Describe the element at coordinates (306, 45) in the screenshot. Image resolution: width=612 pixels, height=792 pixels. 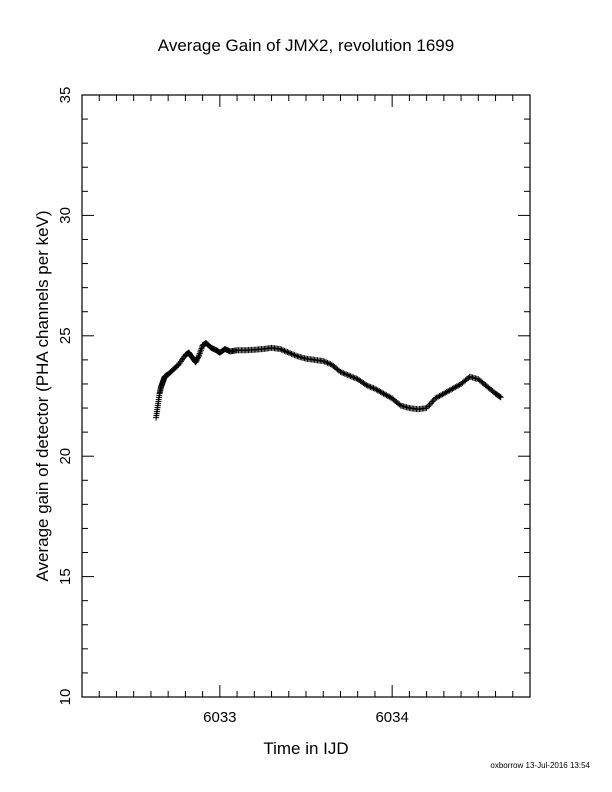
I see `chart-title: Average Gain of JMX2, revolution 1699` at that location.